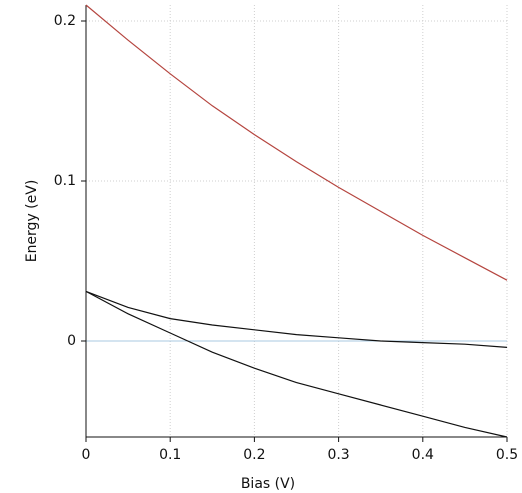 The width and height of the screenshot is (522, 493). Describe the element at coordinates (423, 455) in the screenshot. I see `x-tick-label: 0.4` at that location.